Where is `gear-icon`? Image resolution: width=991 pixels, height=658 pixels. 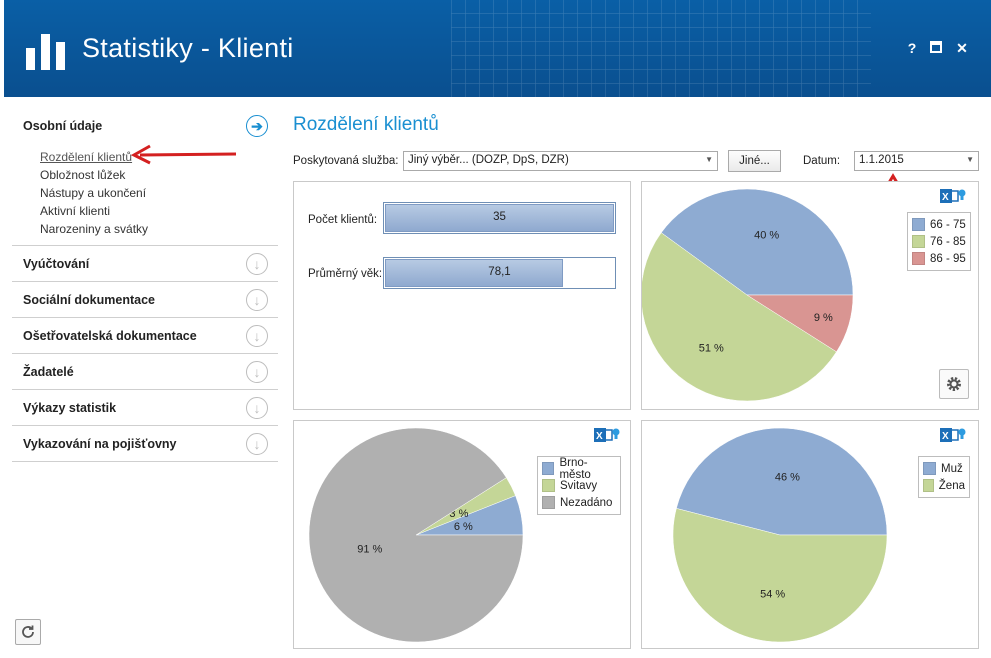 gear-icon is located at coordinates (954, 384).